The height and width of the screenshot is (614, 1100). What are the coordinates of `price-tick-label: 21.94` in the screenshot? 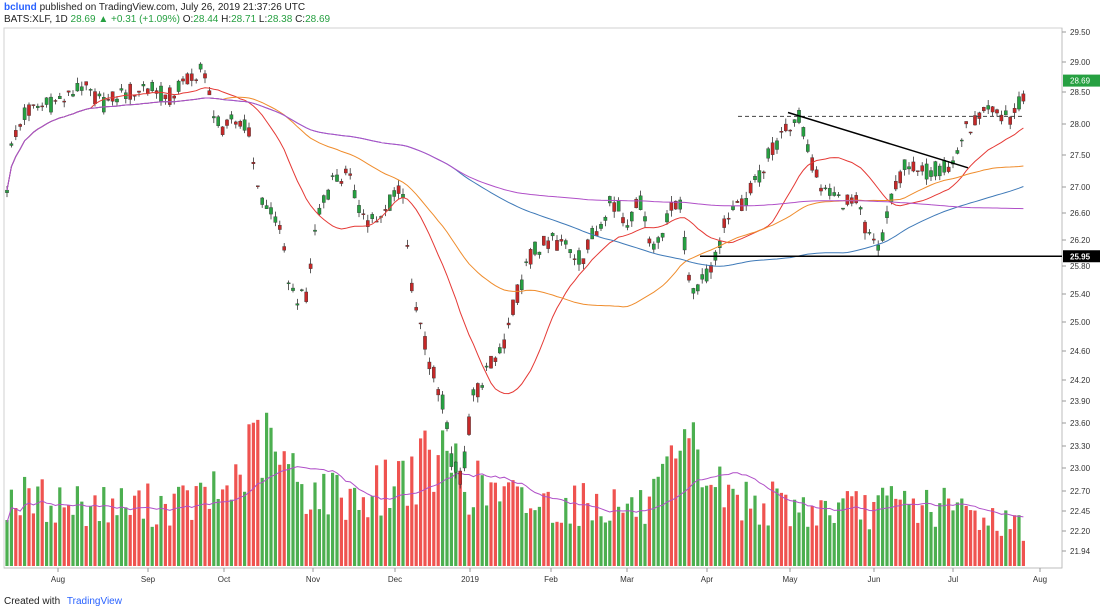 It's located at (1080, 551).